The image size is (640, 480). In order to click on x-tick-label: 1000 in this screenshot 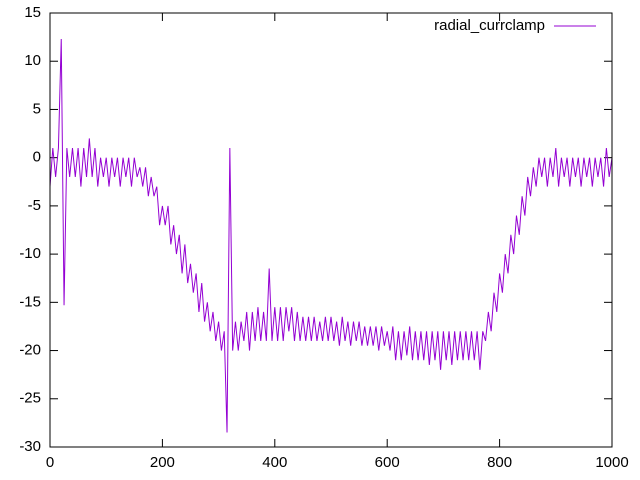, I will do `click(611, 462)`.